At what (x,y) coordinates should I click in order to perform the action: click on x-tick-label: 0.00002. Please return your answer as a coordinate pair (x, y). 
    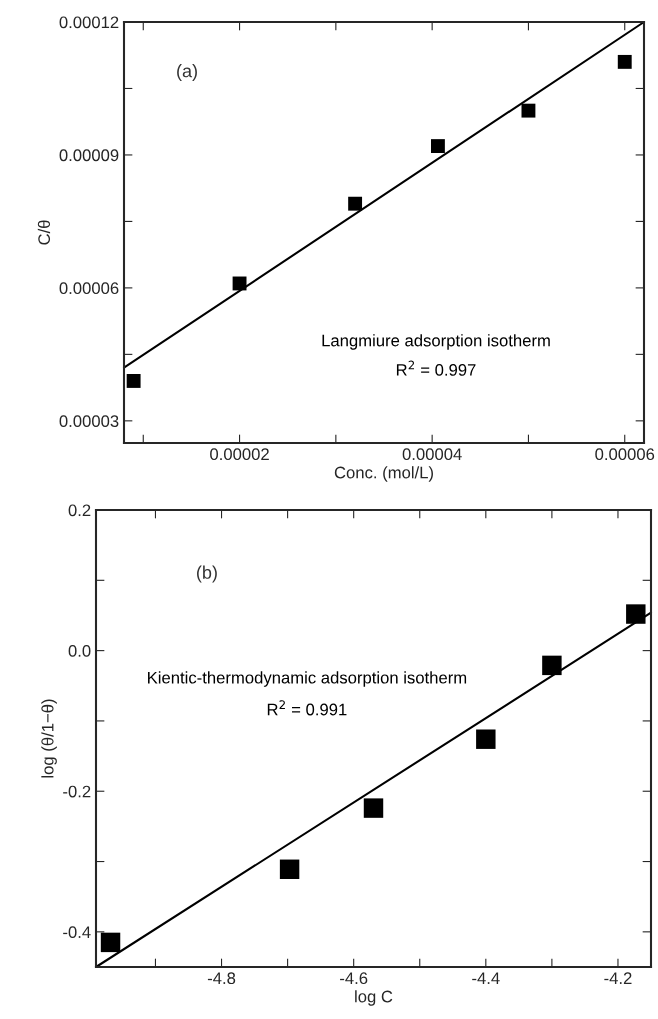
    Looking at the image, I should click on (239, 454).